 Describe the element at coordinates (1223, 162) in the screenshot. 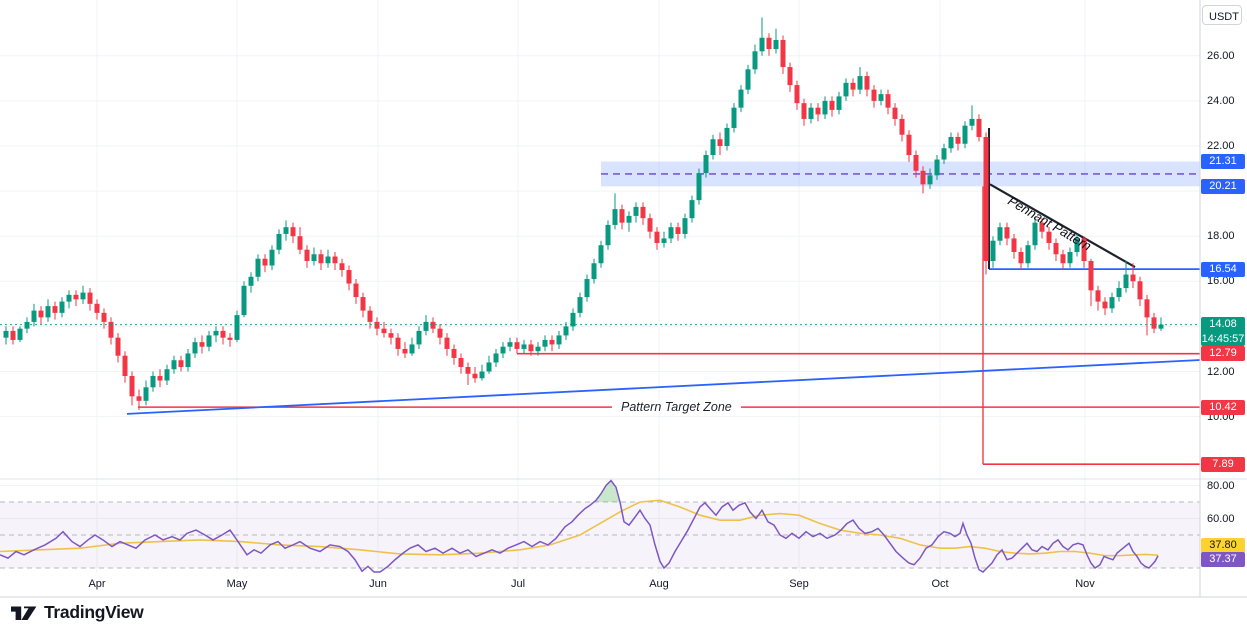

I see `price-badge-21-31: 21.31` at that location.